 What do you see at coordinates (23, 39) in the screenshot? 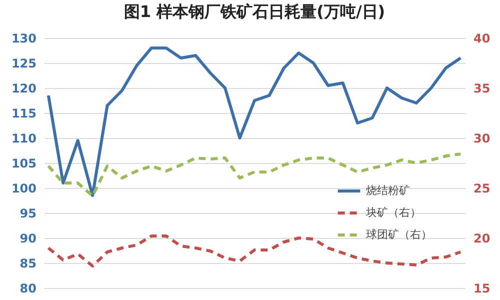
I see `y-tick-label: 130` at bounding box center [23, 39].